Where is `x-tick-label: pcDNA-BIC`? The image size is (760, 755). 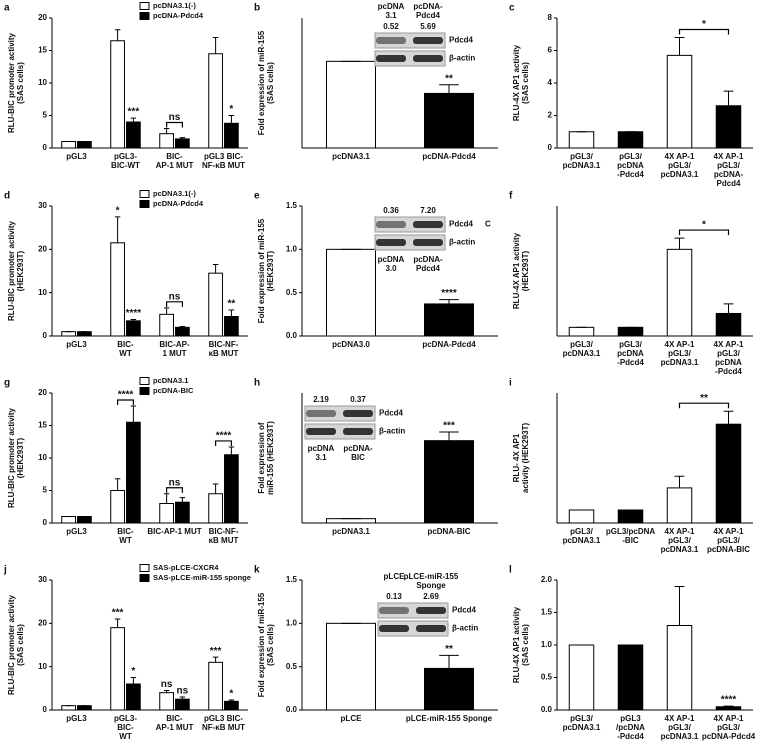
x-tick-label: pcDNA-BIC is located at coordinates (448, 531).